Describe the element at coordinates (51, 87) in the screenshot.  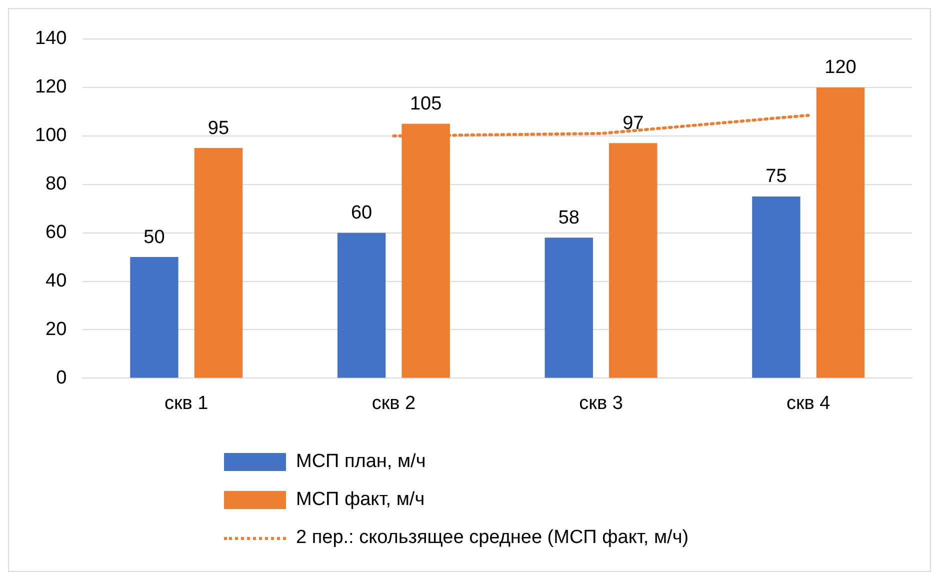
I see `y-tick-label: 120` at that location.